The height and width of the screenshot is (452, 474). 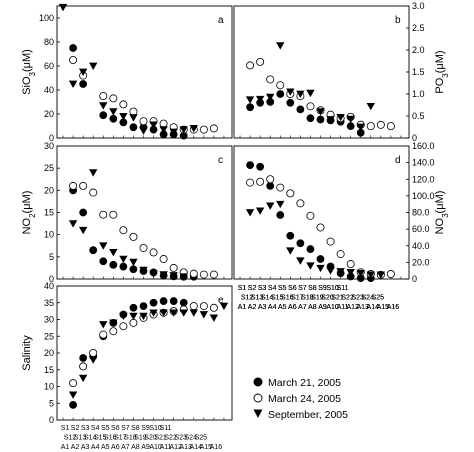 What do you see at coordinates (297, 298) in the screenshot?
I see `x-tick-label: S17` at bounding box center [297, 298].